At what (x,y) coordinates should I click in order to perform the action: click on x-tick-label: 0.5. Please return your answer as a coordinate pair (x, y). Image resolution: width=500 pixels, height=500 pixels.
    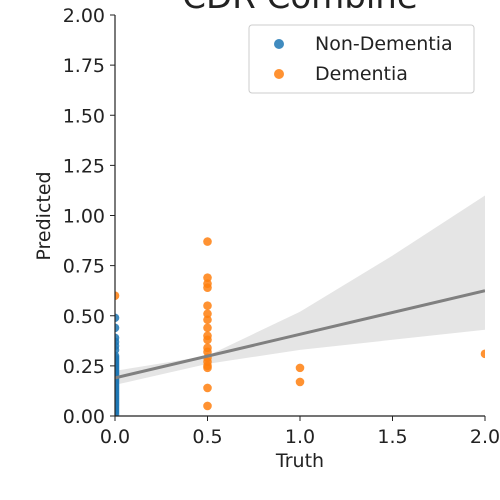
    Looking at the image, I should click on (207, 437).